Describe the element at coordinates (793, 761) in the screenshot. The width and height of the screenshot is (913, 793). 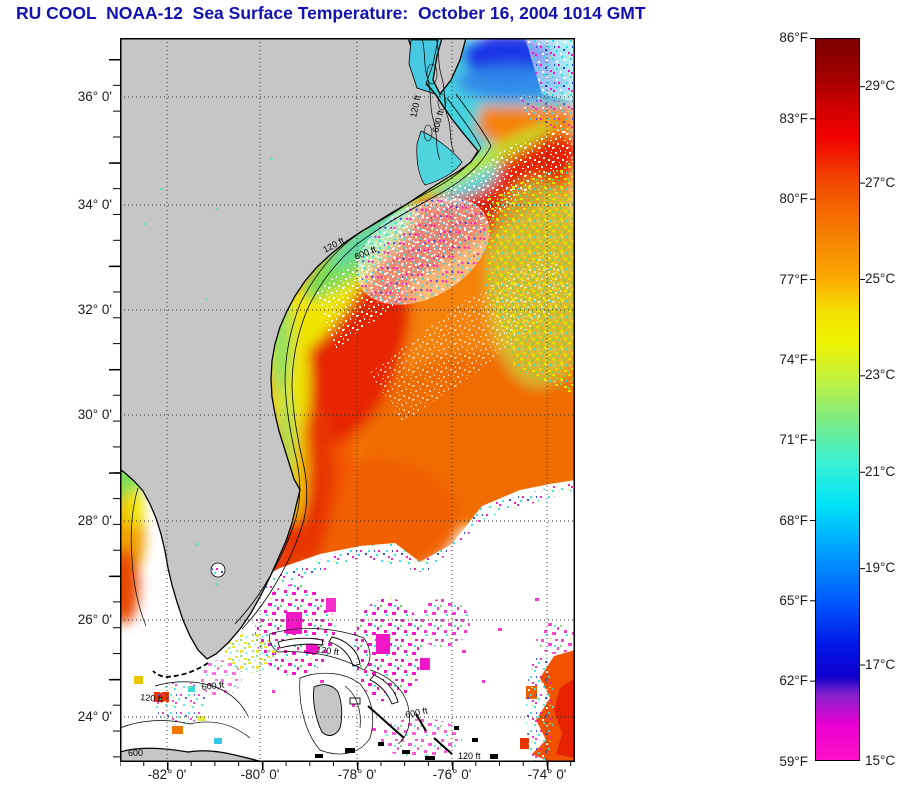
I see `colorbar-label-59f: 59°F` at that location.